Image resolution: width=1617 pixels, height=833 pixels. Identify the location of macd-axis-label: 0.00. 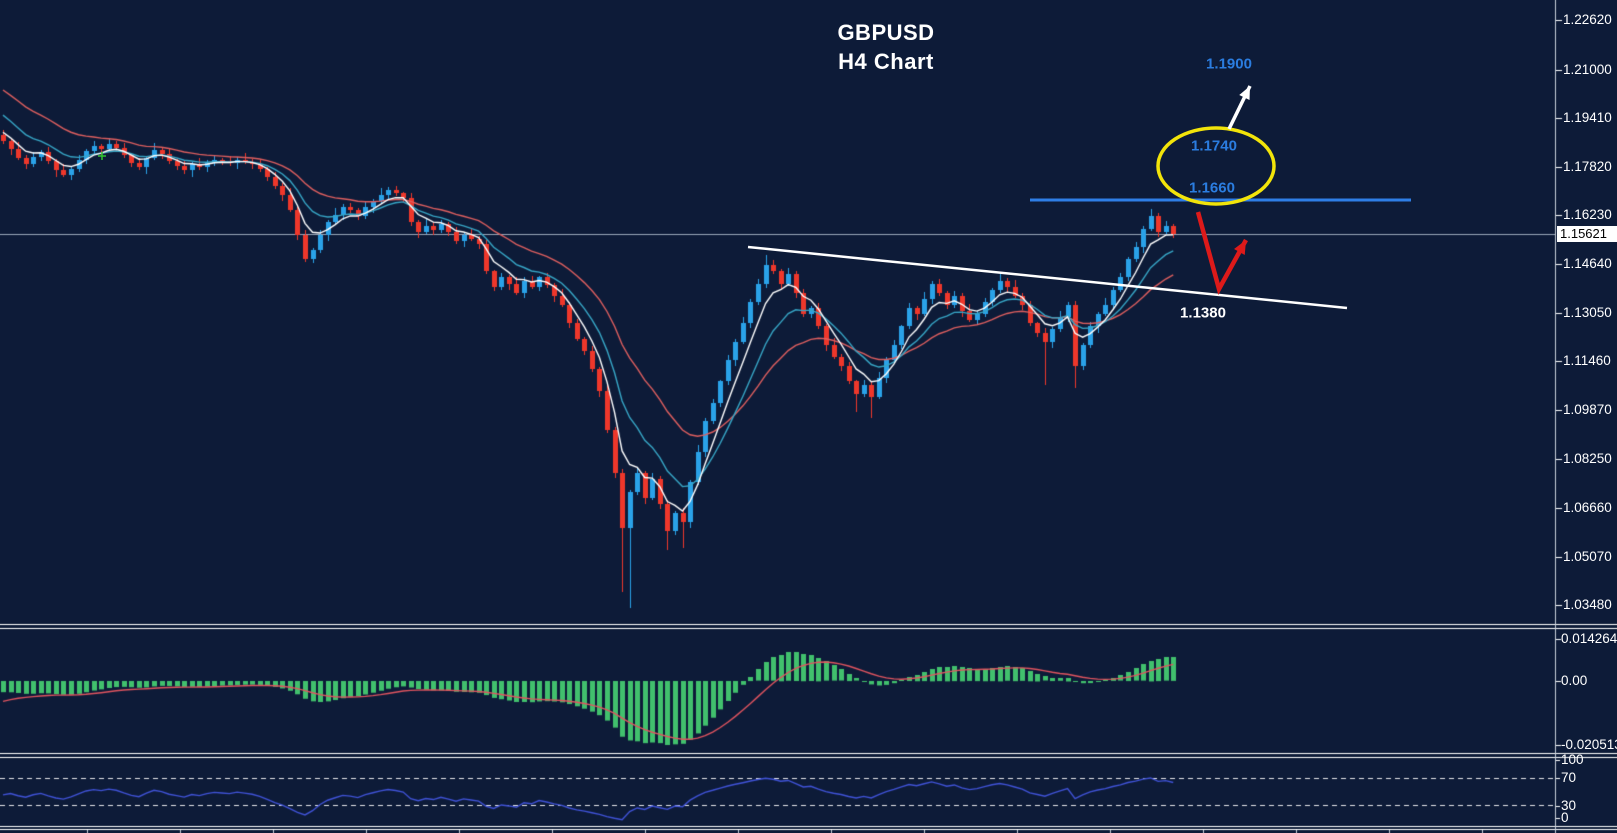
(1574, 680).